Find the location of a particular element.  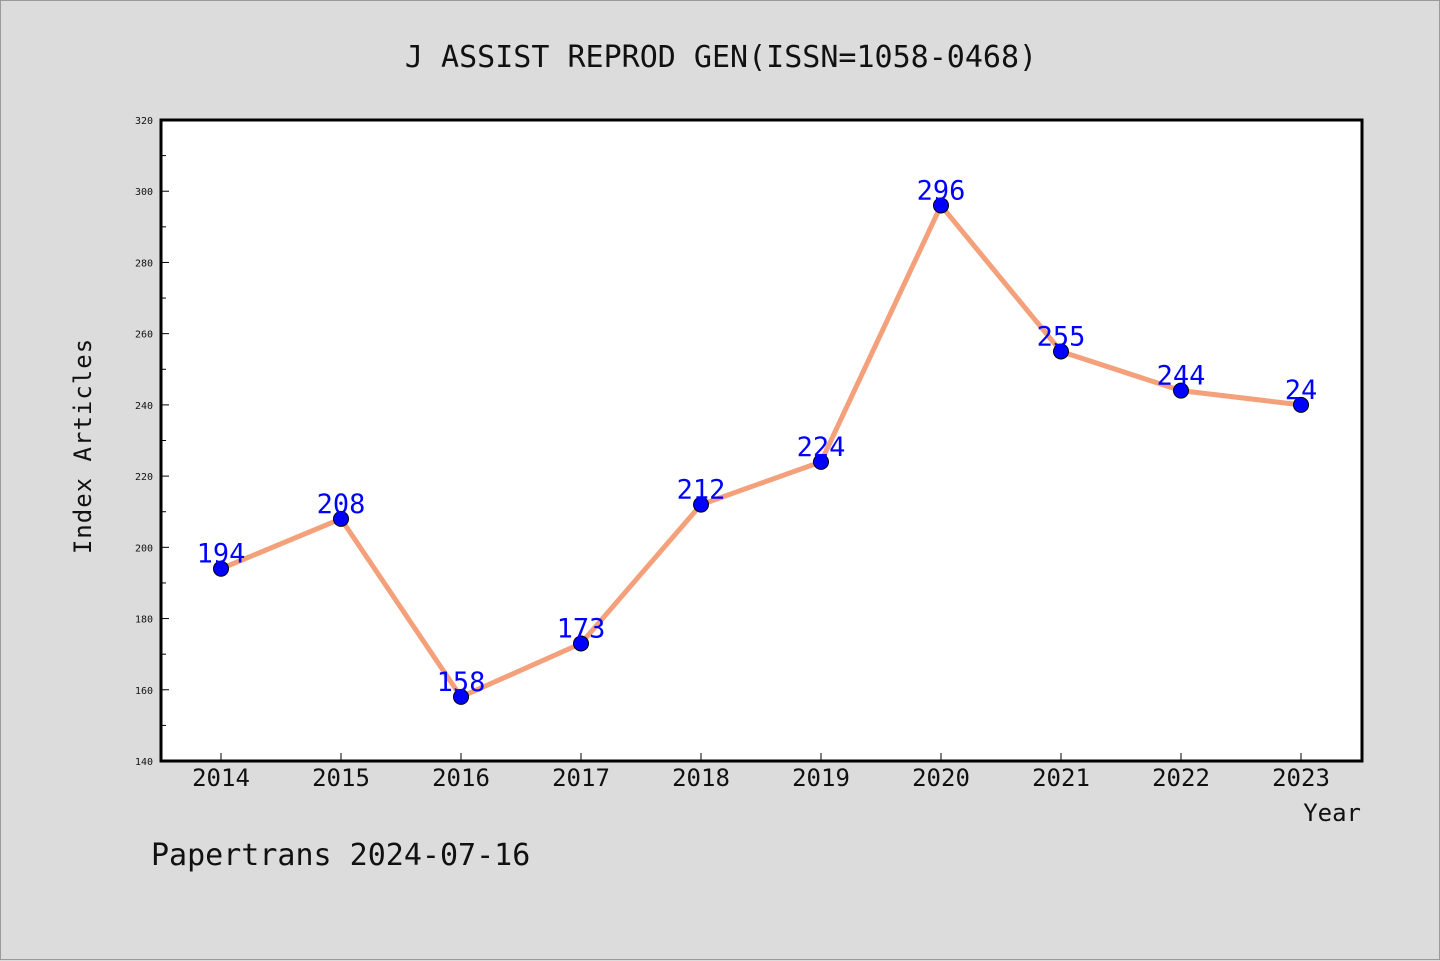

y-axis-label: Index Articles is located at coordinates (83, 446).